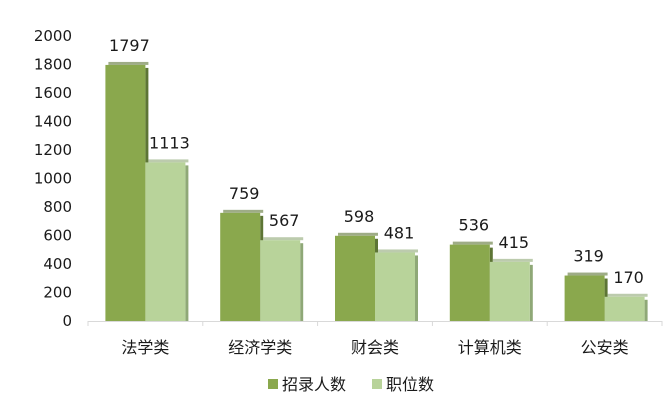 Image resolution: width=665 pixels, height=415 pixels. I want to click on y-axis: 0 200 400 600 800 1000 1200 1400 1600 1800 2000, so click(53, 178).